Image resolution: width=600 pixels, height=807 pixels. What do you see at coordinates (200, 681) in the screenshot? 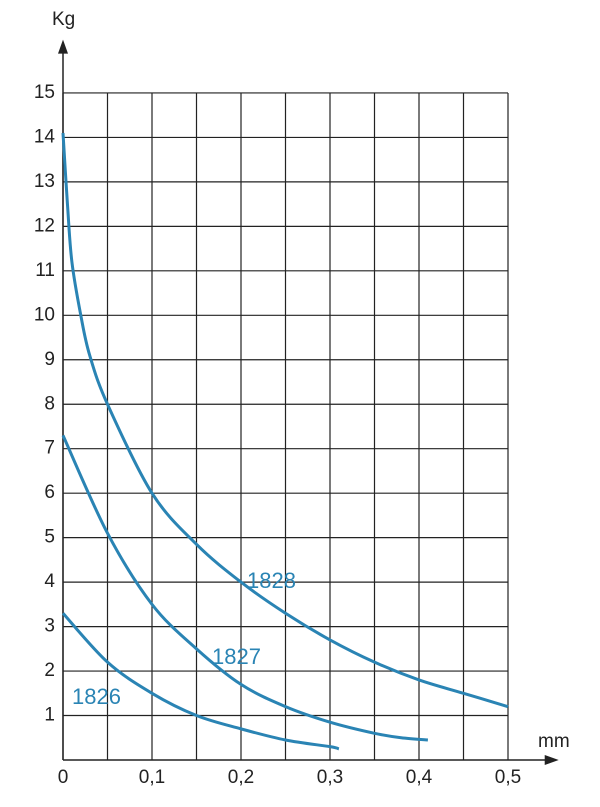
I see `line` at bounding box center [200, 681].